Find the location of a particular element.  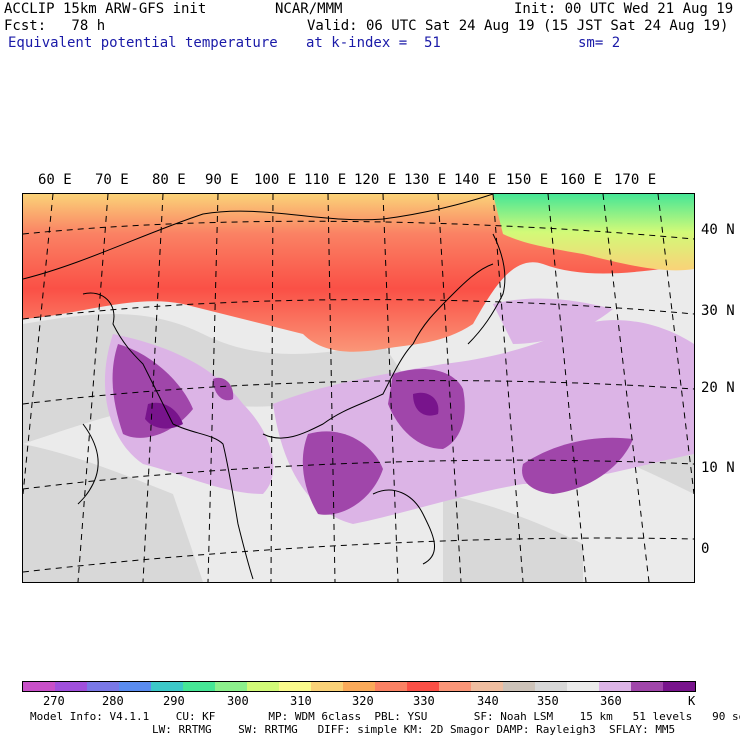

center-label: NCAR/MMM is located at coordinates (309, 9).